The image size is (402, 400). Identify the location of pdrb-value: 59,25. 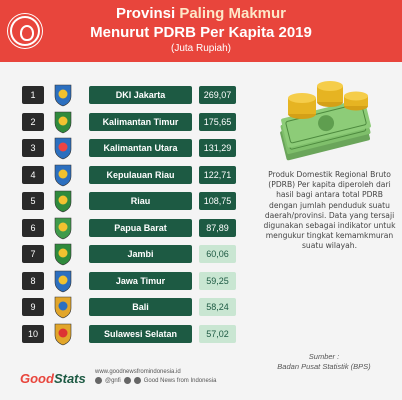
(217, 280).